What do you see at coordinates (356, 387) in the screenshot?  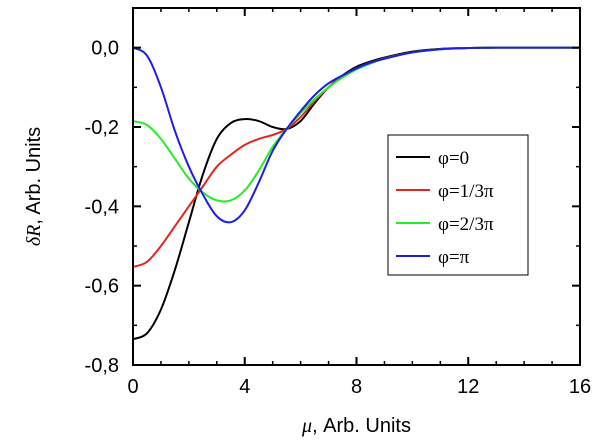 I see `x-tick-label: 8` at bounding box center [356, 387].